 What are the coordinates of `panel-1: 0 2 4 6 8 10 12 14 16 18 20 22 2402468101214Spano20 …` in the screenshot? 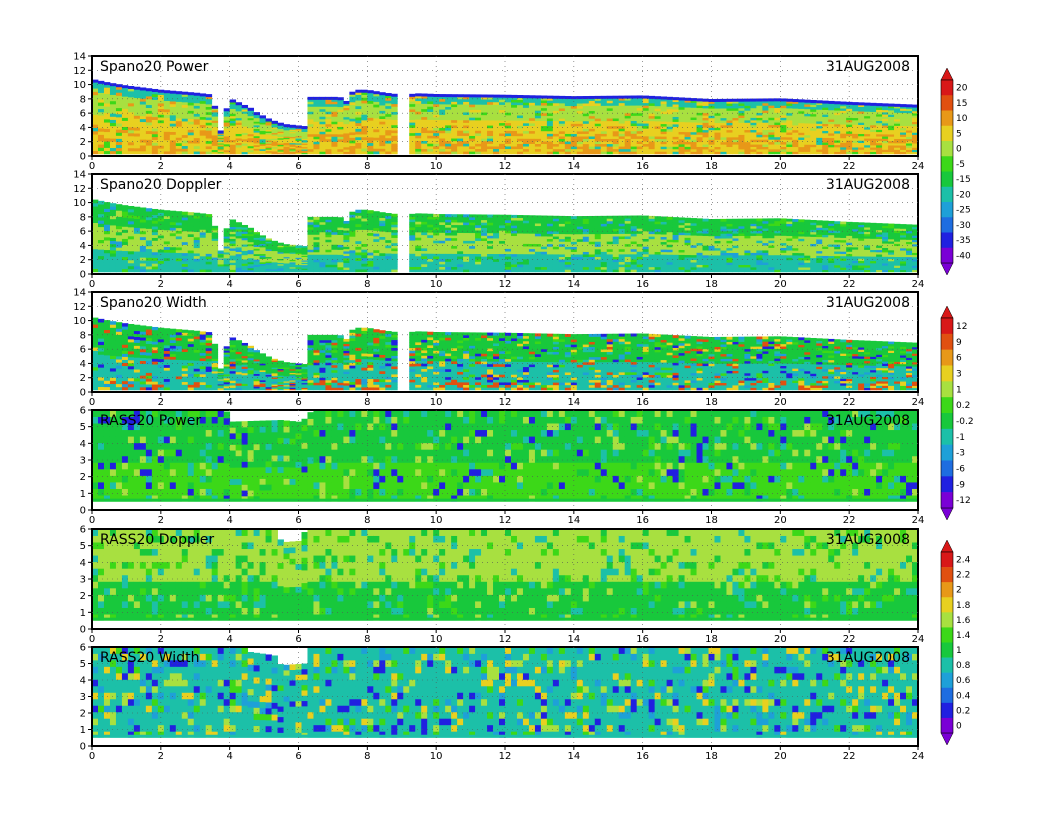 It's located at (498, 112).